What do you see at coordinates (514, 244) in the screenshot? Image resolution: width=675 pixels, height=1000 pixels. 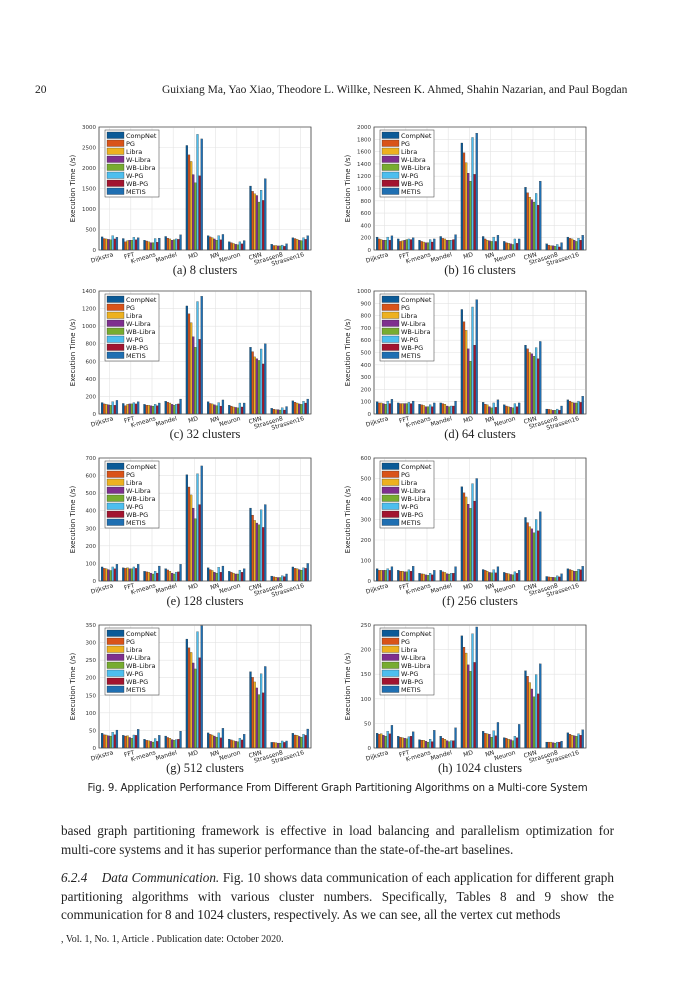 I see `bar-w-pg-neuron` at bounding box center [514, 244].